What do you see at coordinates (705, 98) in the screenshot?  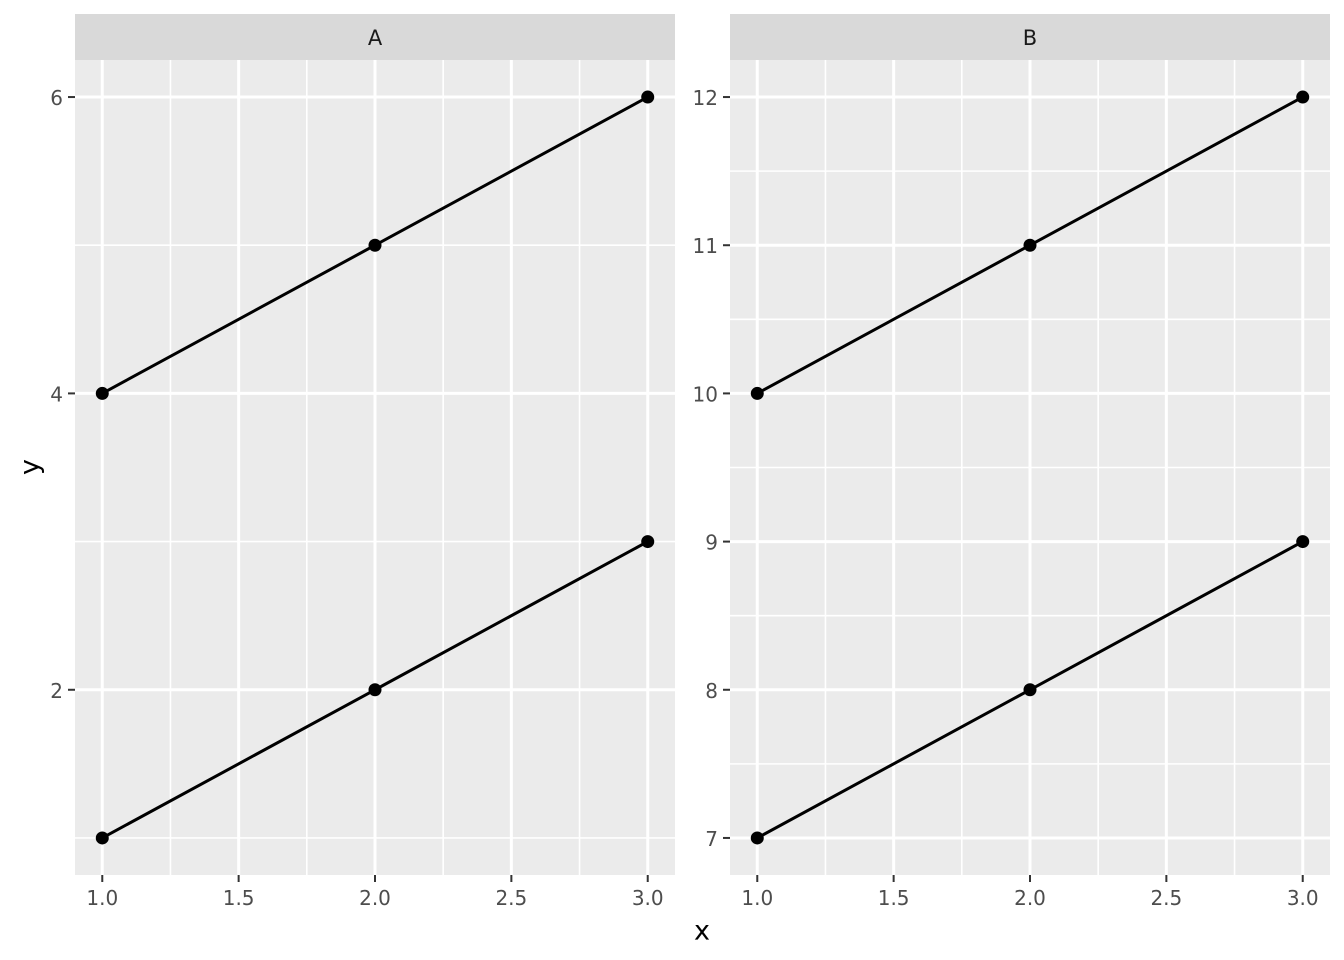 I see `y-axis-tick-label: 12` at bounding box center [705, 98].